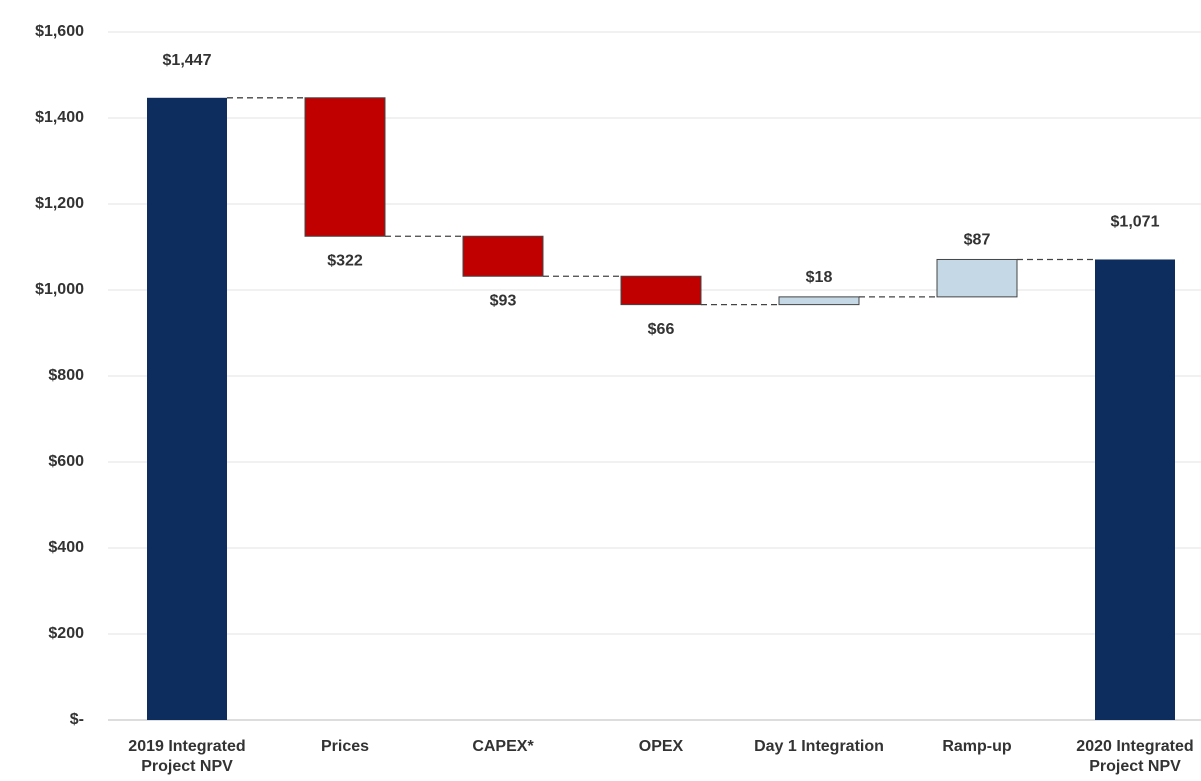 This screenshot has width=1201, height=781. What do you see at coordinates (1135, 756) in the screenshot?
I see `x-tick-label: 2020 Integrated Project NPV` at bounding box center [1135, 756].